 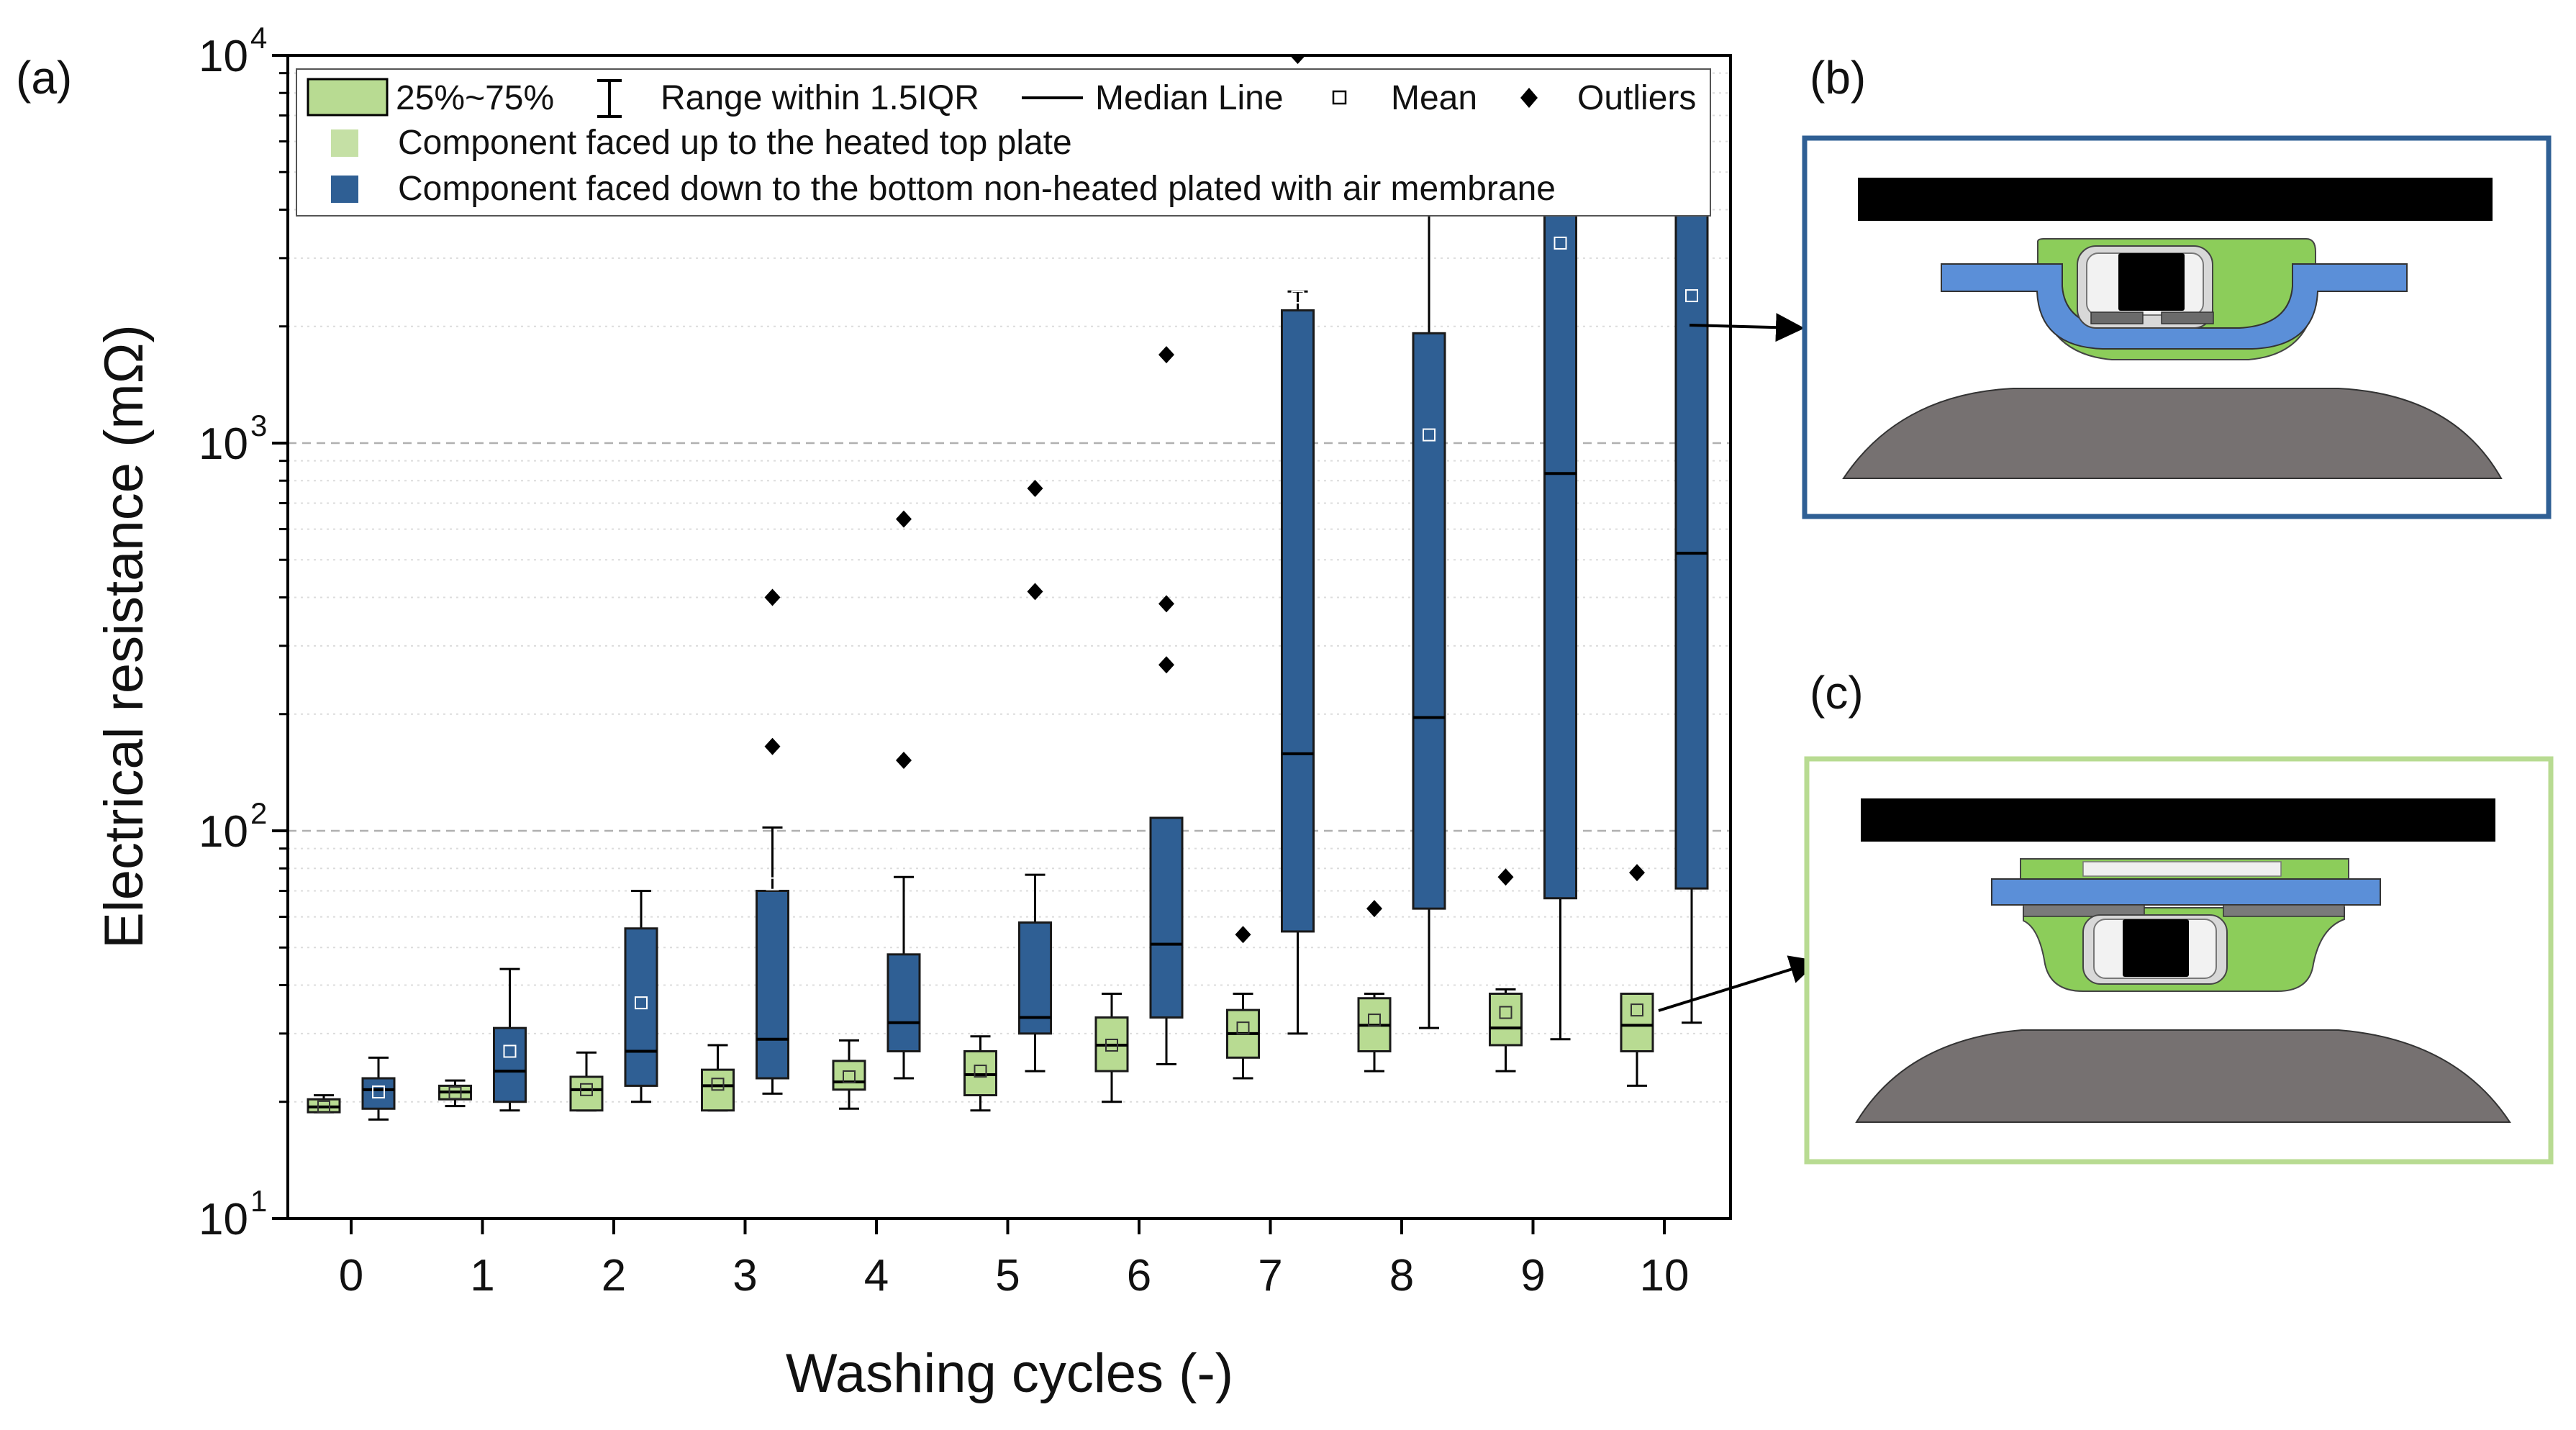 I want to click on y-axis-title: Electrical resistance (mΩ), so click(x=125, y=636).